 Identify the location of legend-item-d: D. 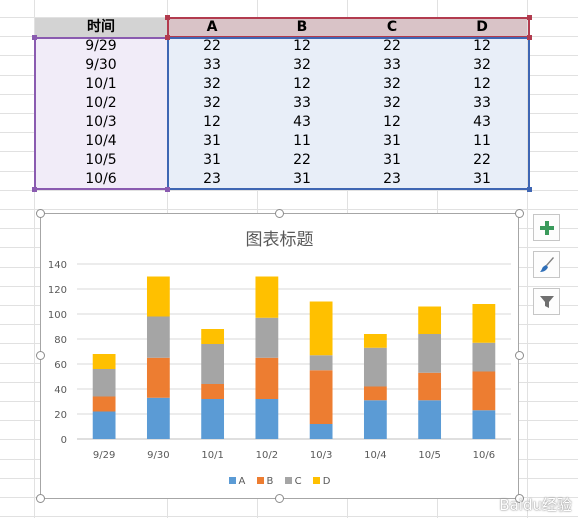
(321, 481).